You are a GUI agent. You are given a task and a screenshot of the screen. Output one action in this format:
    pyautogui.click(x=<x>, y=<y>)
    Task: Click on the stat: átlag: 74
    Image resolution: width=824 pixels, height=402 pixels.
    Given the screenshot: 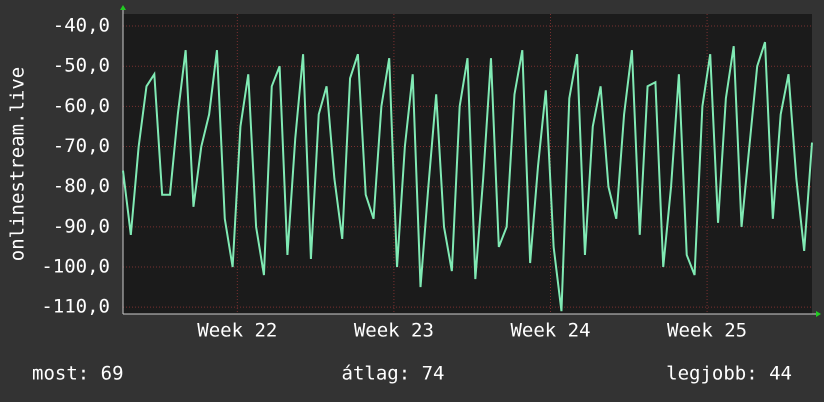 What is the action you would take?
    pyautogui.click(x=393, y=374)
    